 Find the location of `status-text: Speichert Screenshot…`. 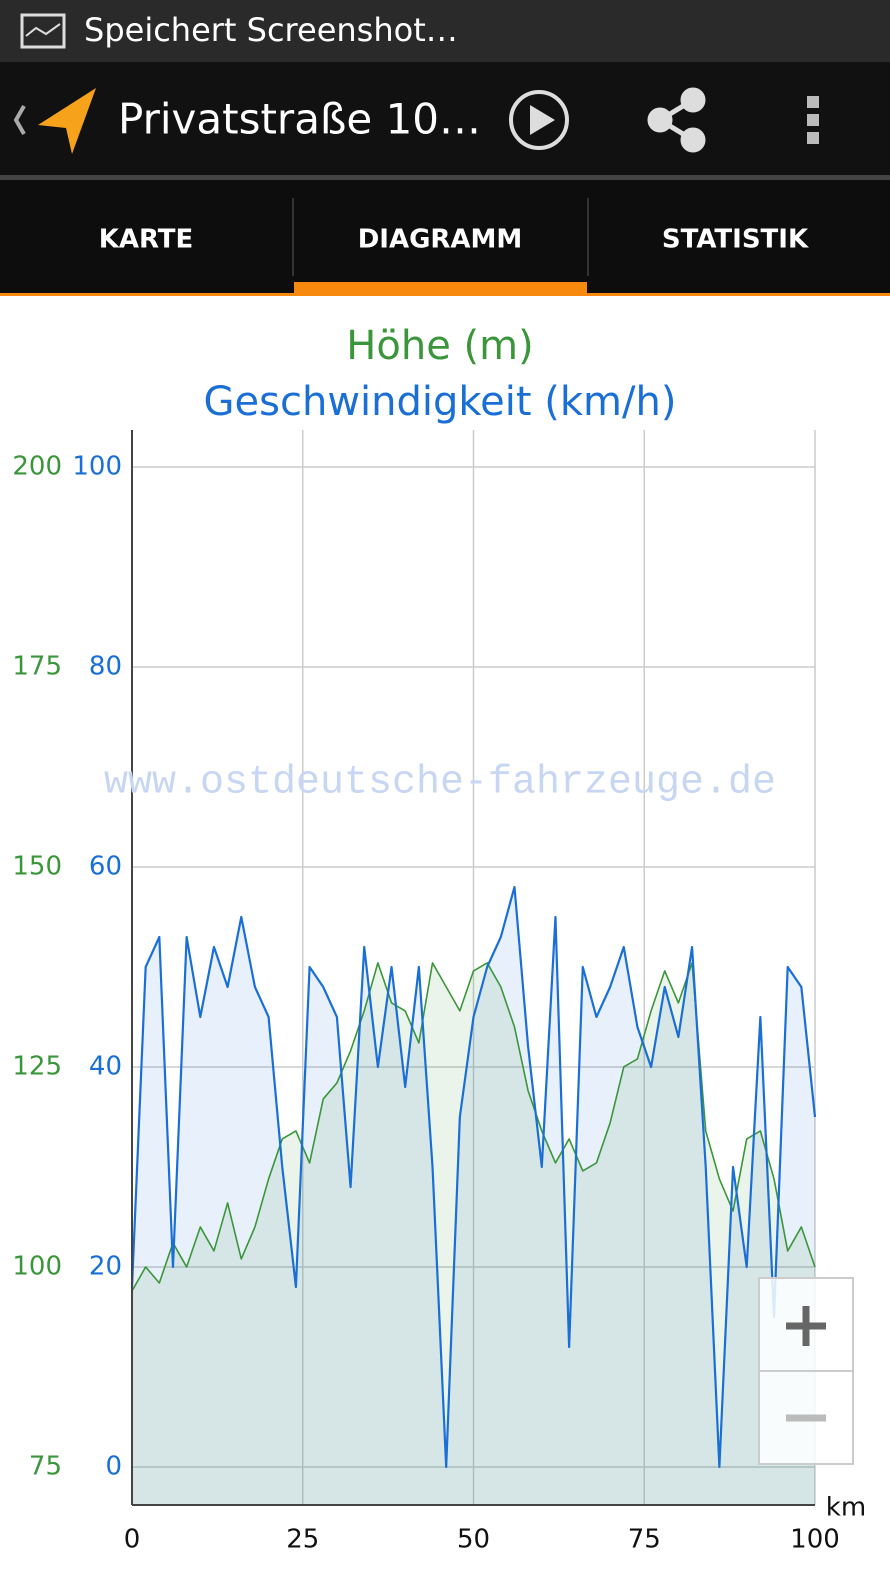

status-text: Speichert Screenshot… is located at coordinates (271, 30).